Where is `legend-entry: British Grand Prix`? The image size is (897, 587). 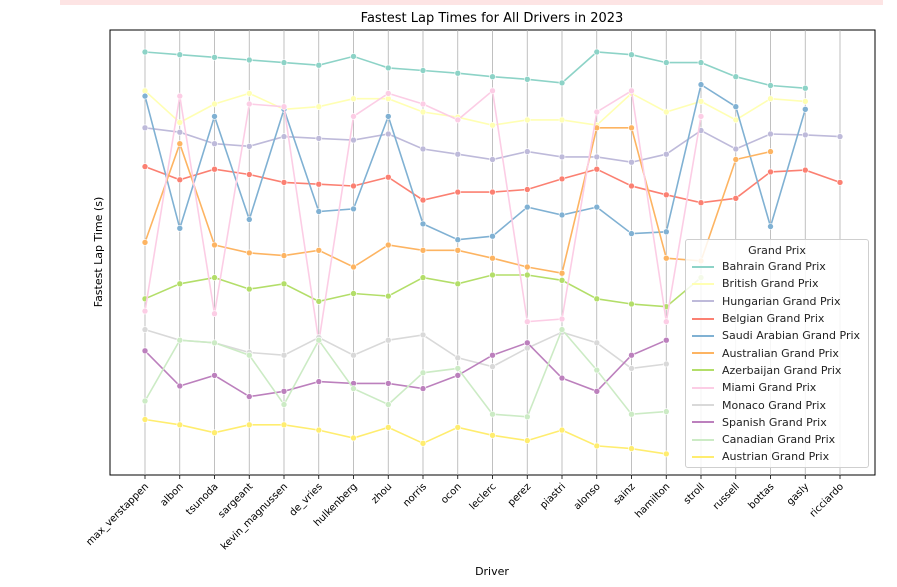 legend-entry: British Grand Prix is located at coordinates (777, 283).